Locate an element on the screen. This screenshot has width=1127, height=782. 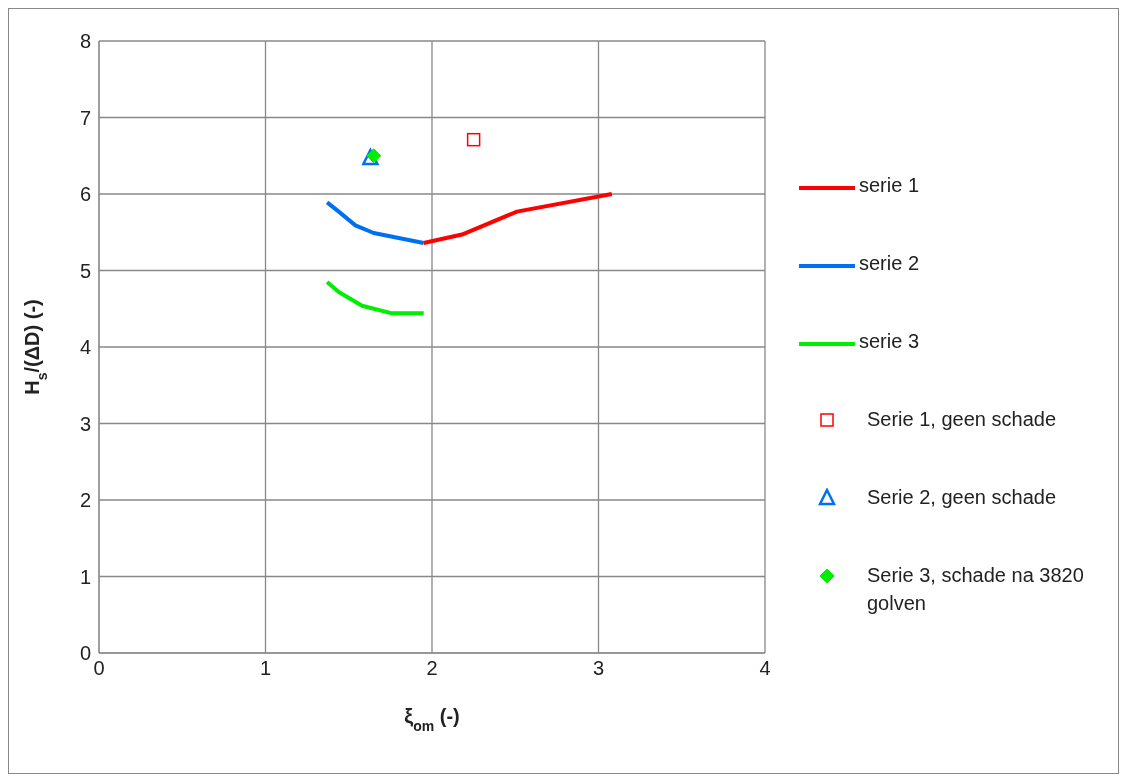
x-tick-label: 3 is located at coordinates (598, 668).